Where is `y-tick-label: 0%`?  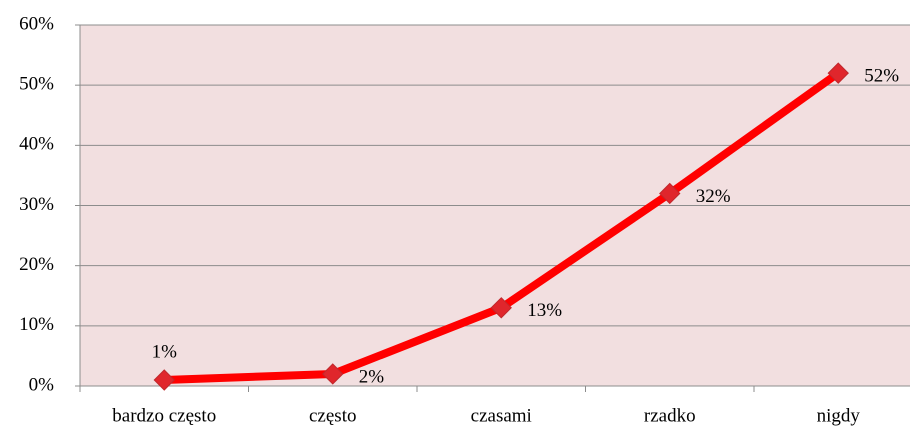
y-tick-label: 0% is located at coordinates (42, 384).